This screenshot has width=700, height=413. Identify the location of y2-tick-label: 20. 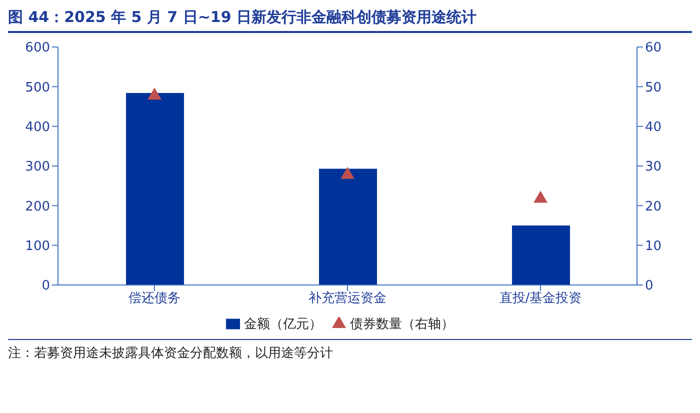
(653, 206).